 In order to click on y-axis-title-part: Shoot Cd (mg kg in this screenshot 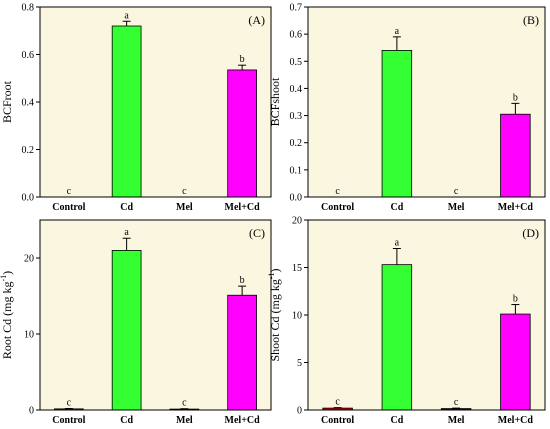, I will do `click(275, 320)`.